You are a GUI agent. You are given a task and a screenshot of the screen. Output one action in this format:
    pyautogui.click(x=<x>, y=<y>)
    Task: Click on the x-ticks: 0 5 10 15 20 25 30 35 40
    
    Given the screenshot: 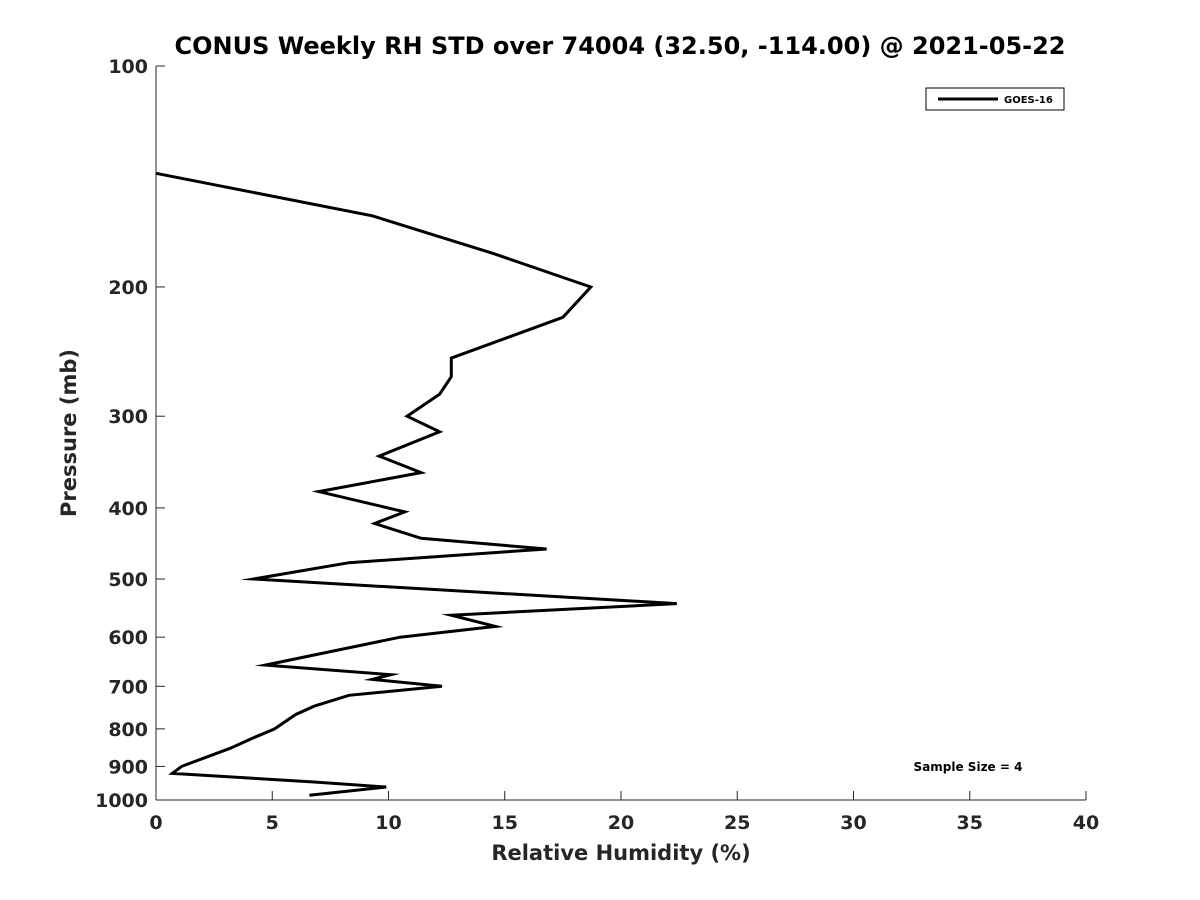 What is the action you would take?
    pyautogui.click(x=624, y=812)
    